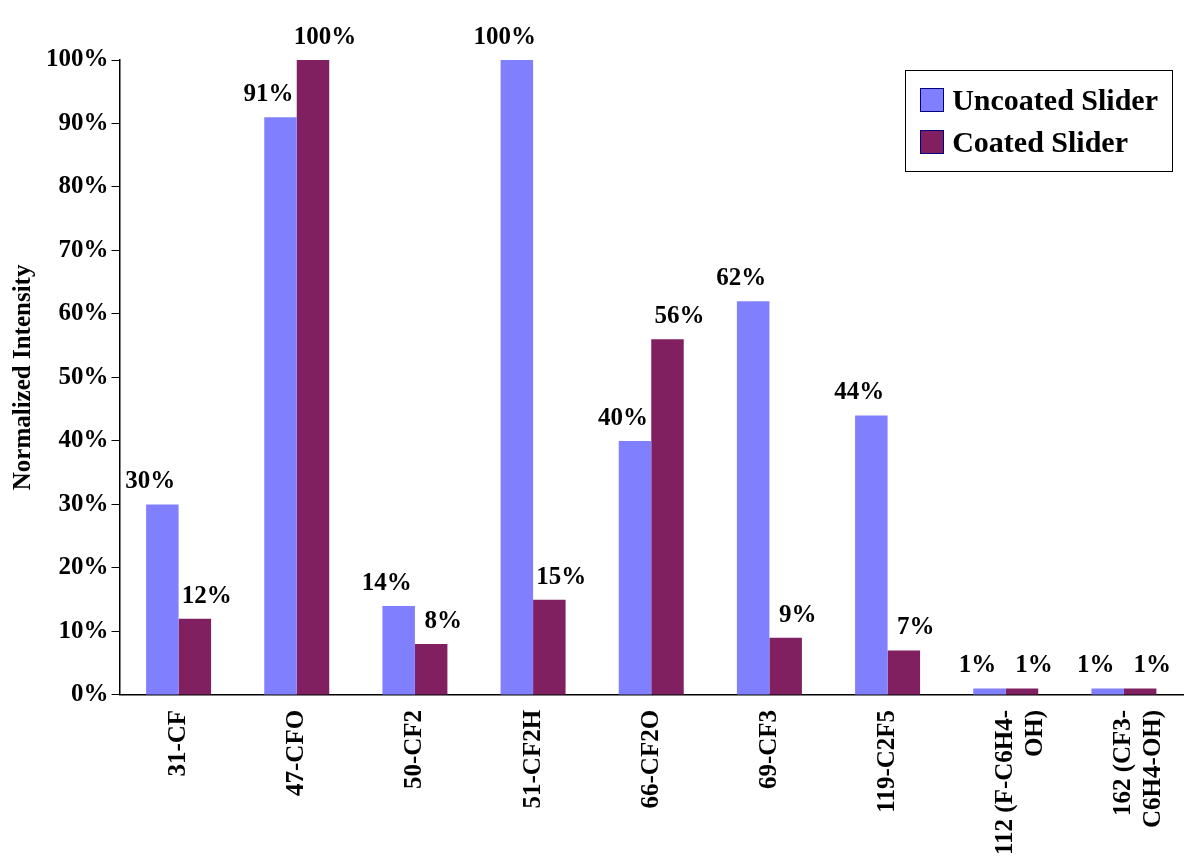 The width and height of the screenshot is (1203, 863). What do you see at coordinates (83, 312) in the screenshot?
I see `y-tick-label: 60%` at bounding box center [83, 312].